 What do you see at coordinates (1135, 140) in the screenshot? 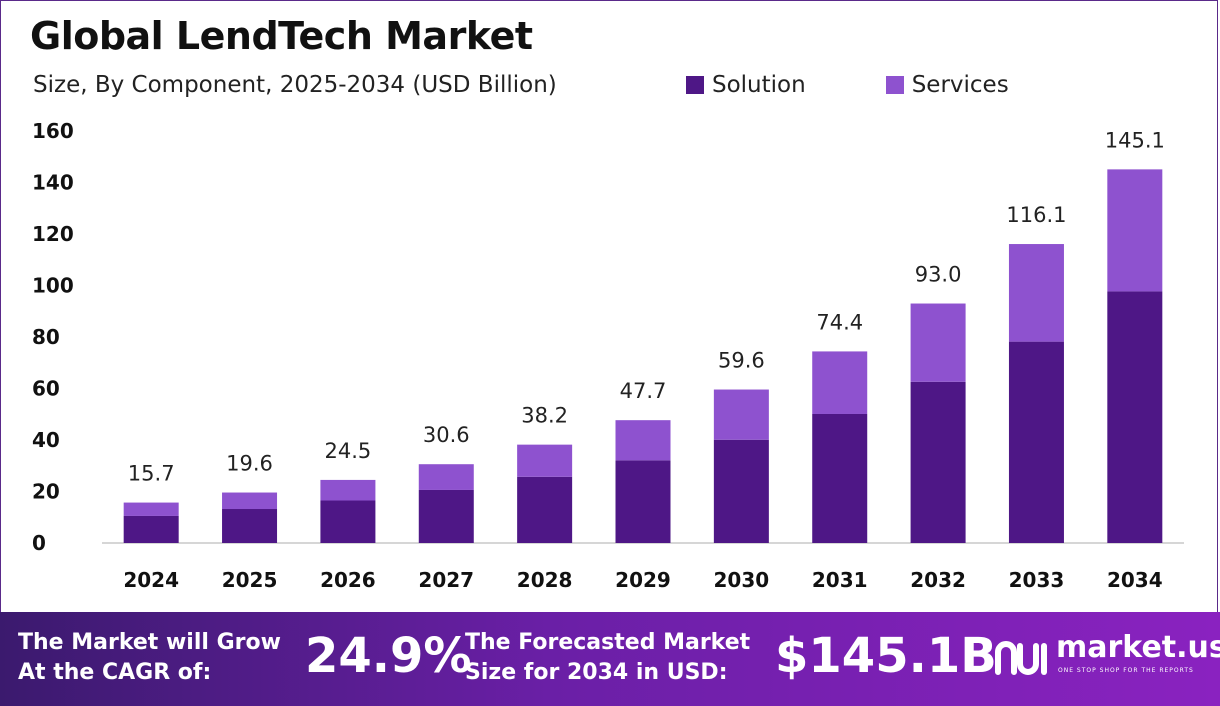
I see `bar-total-label: 145.1` at bounding box center [1135, 140].